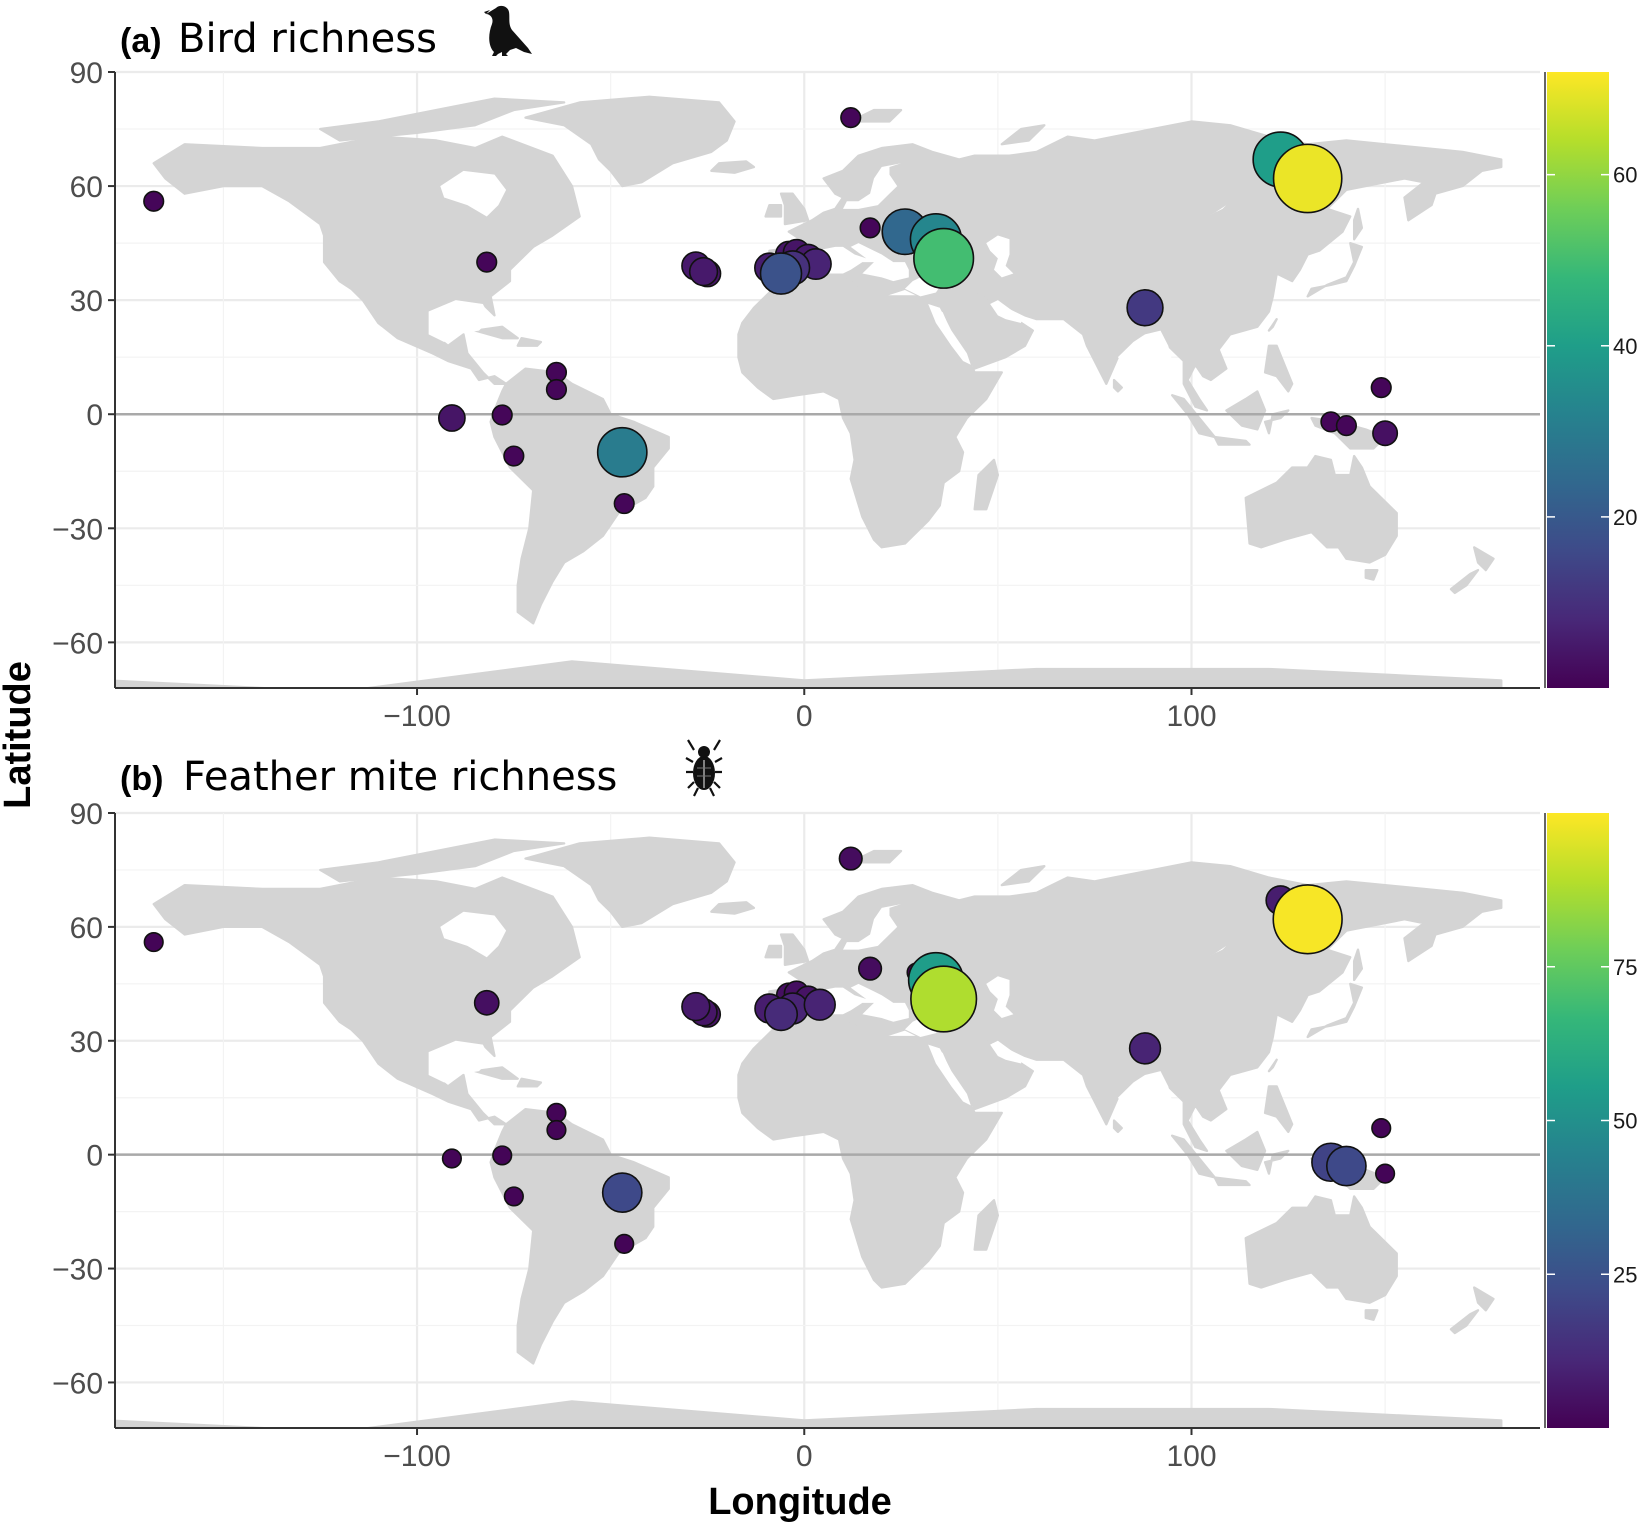  Describe the element at coordinates (508, 30) in the screenshot. I see `bird-silhouette-icon` at that location.